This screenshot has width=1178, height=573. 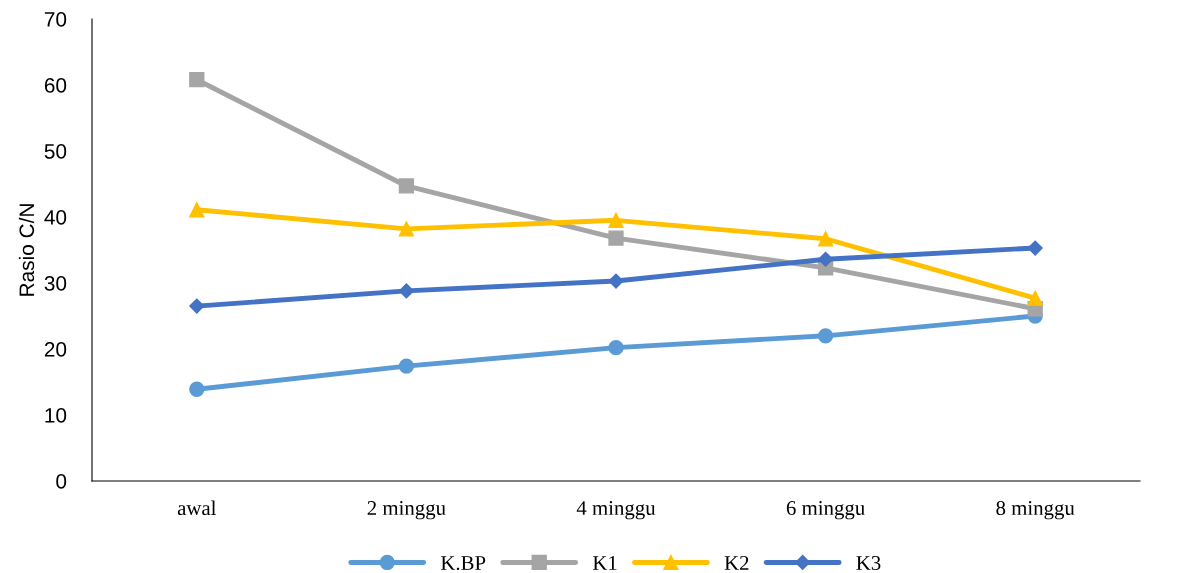 What do you see at coordinates (463, 563) in the screenshot?
I see `legend-label: K.BP` at bounding box center [463, 563].